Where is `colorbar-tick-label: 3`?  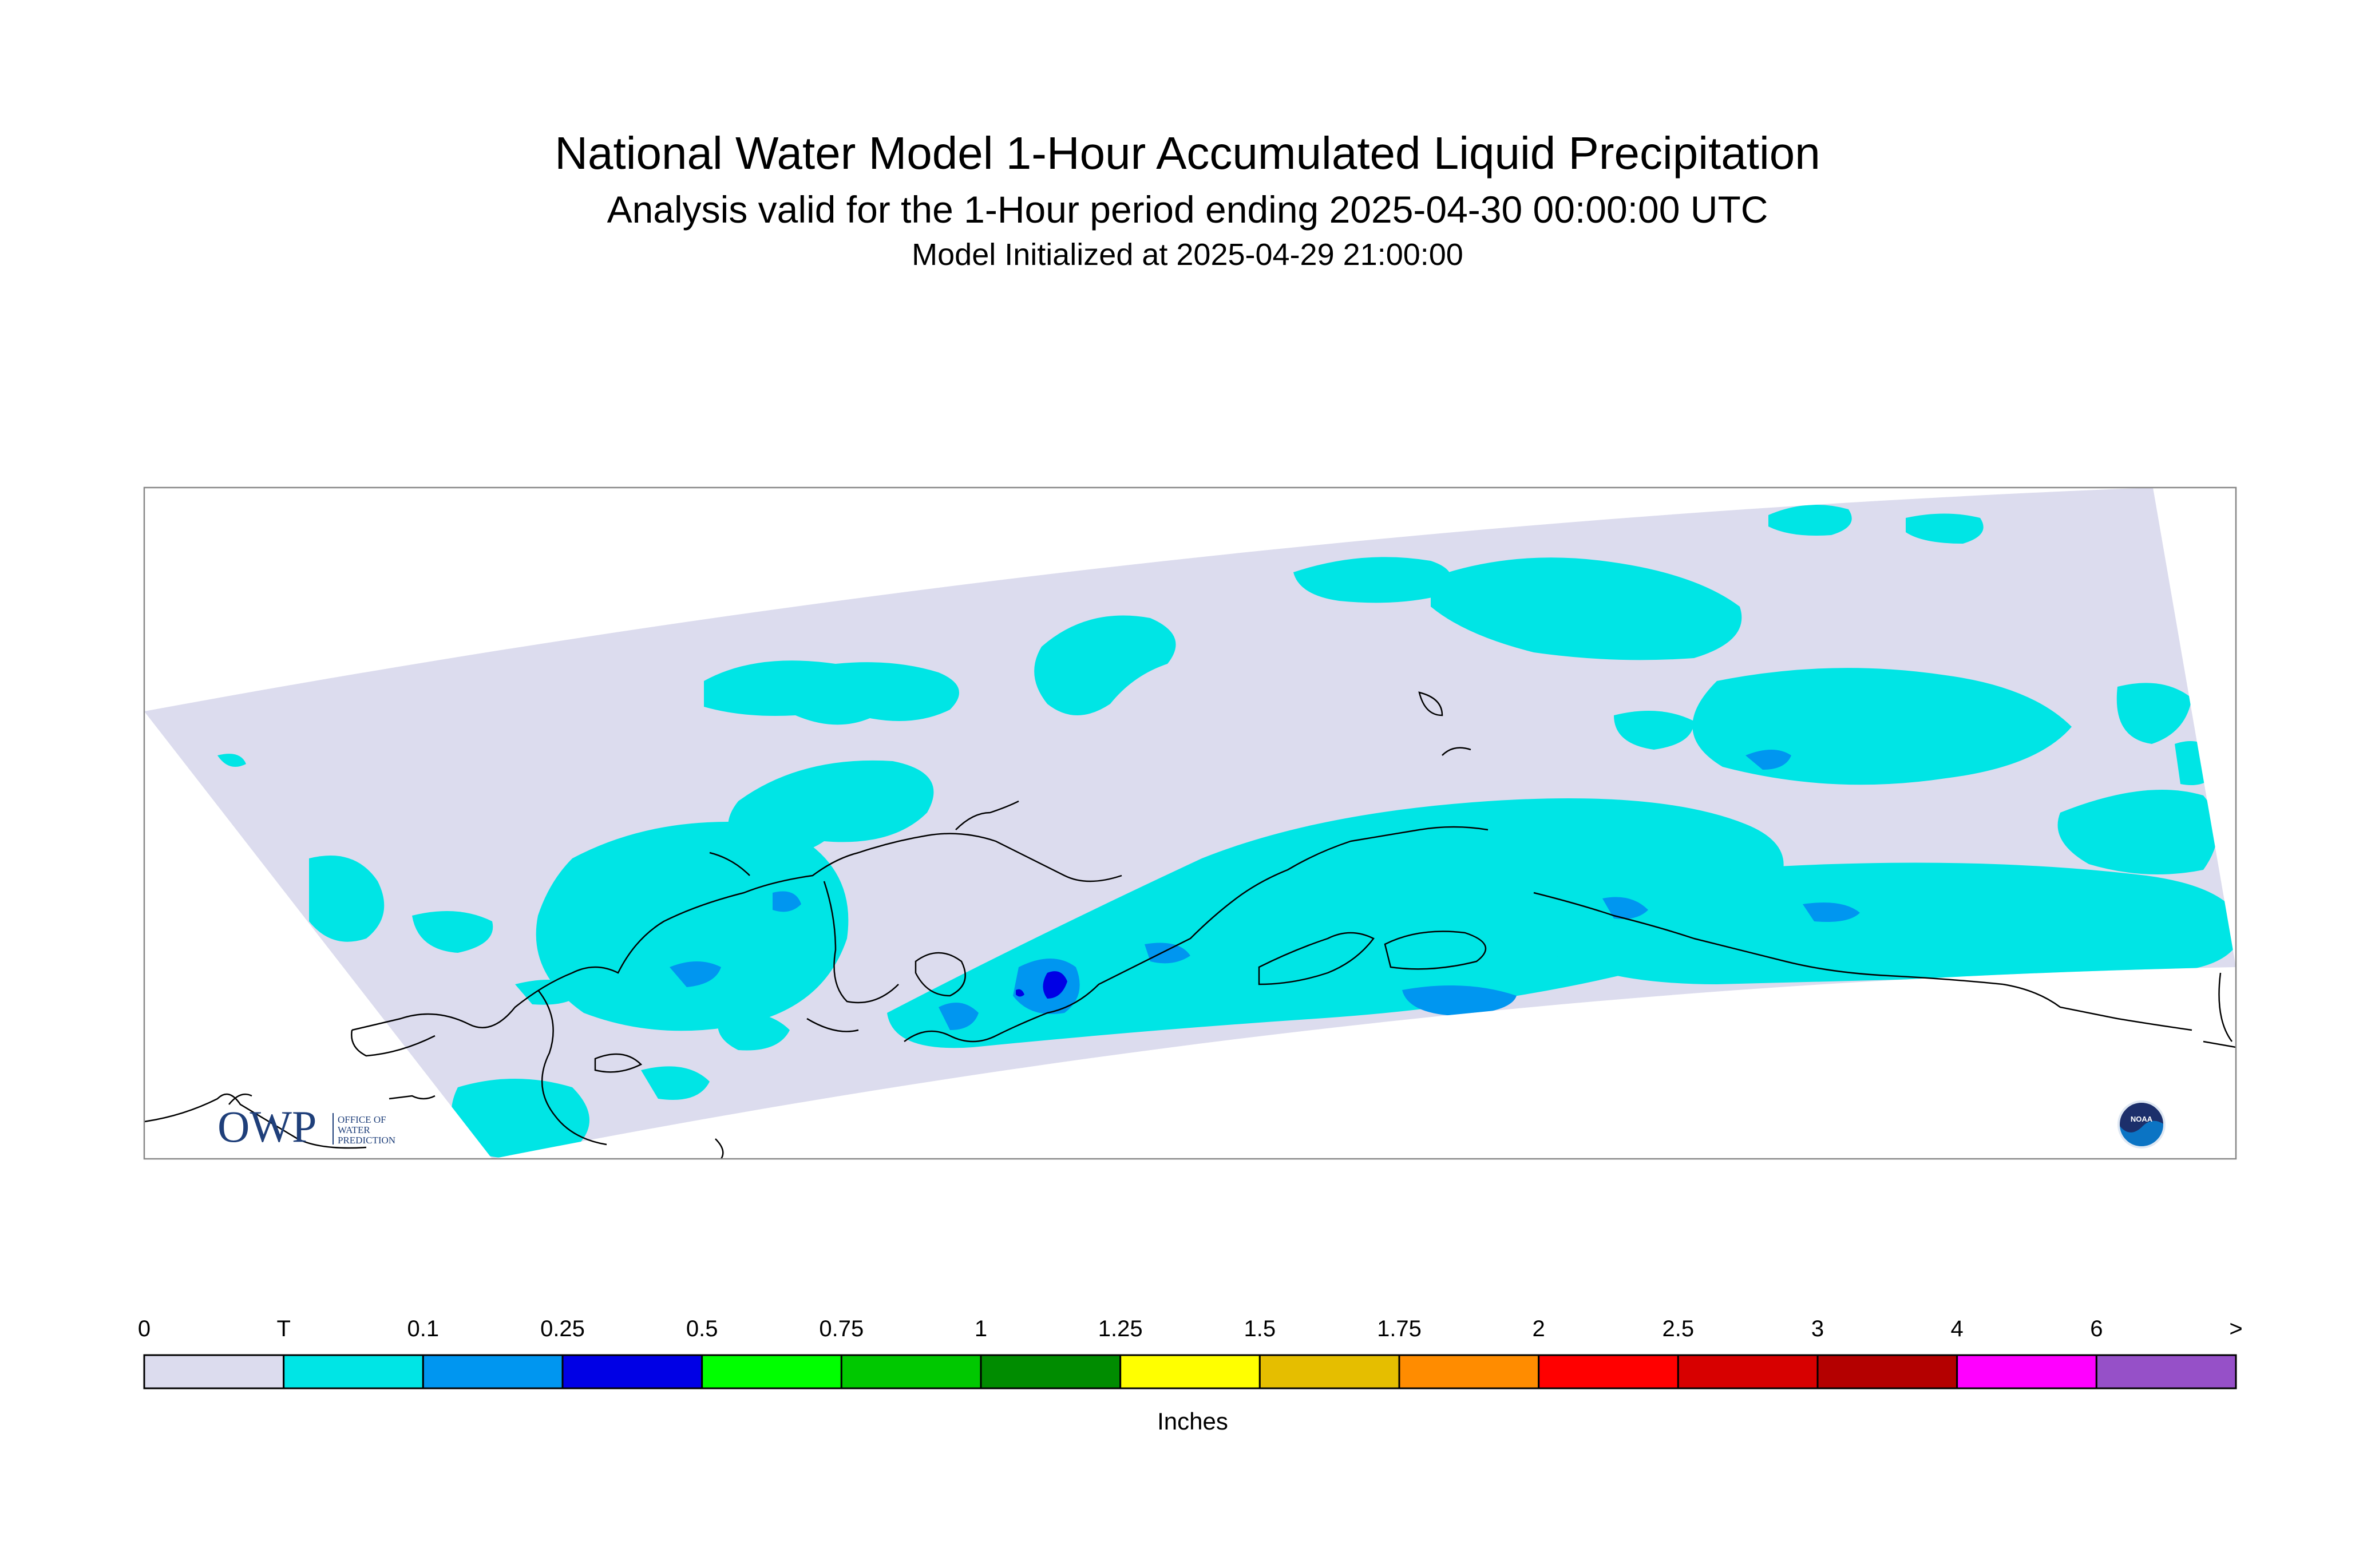
colorbar-tick-label: 3 is located at coordinates (1817, 1328).